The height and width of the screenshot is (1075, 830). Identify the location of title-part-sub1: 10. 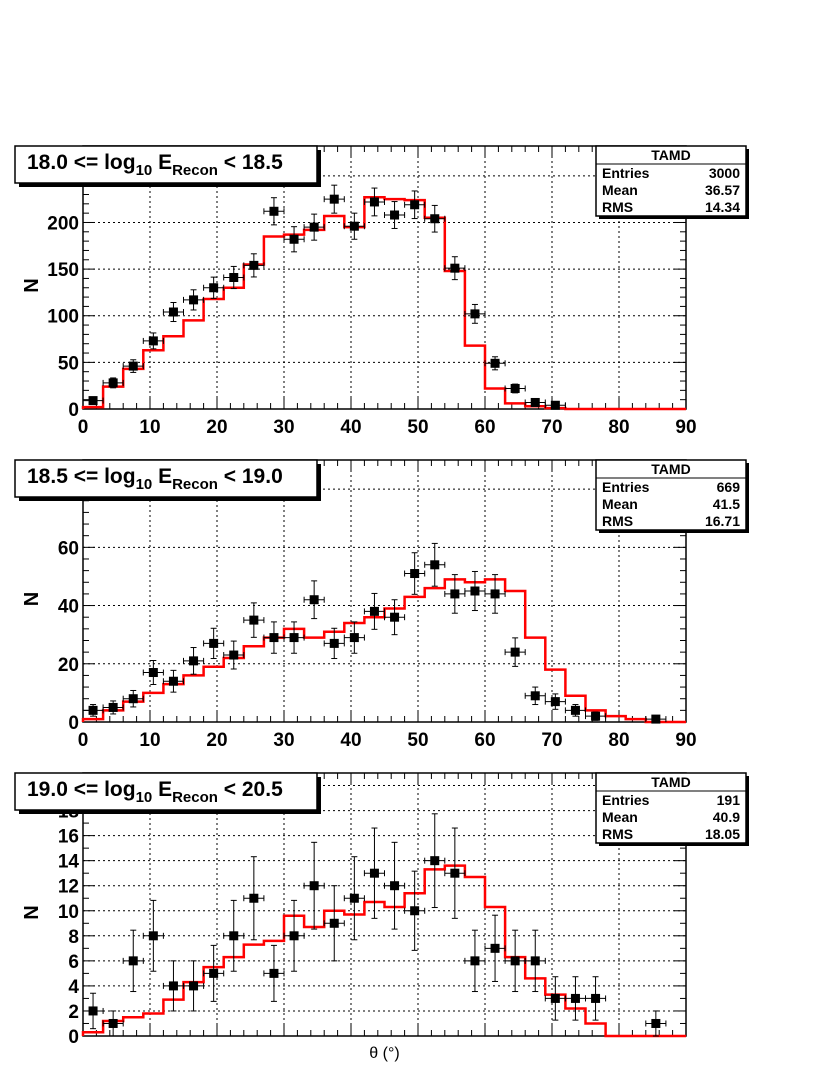
(144, 797).